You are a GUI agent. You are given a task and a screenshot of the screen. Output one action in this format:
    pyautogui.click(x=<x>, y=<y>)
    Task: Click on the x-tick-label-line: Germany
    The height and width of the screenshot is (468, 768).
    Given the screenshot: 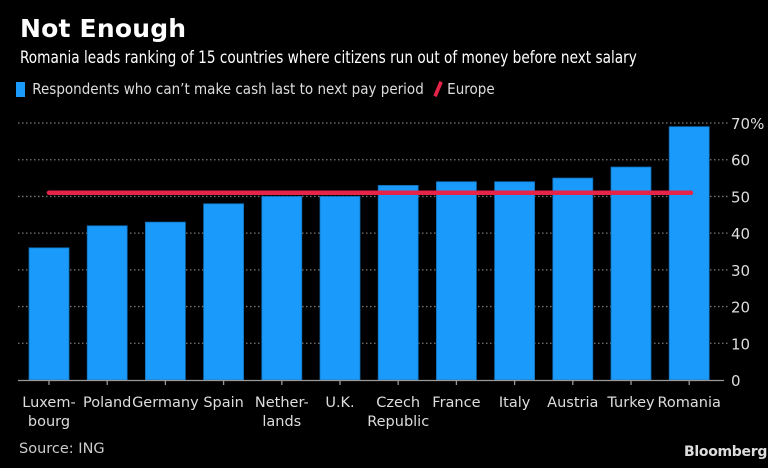 What is the action you would take?
    pyautogui.click(x=165, y=403)
    